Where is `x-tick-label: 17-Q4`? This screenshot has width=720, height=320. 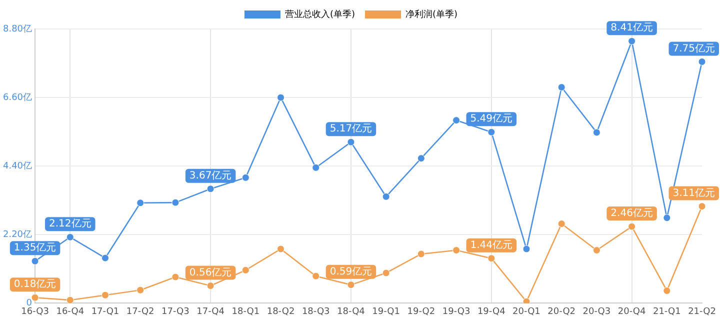 x-tick-label: 17-Q4 is located at coordinates (210, 311).